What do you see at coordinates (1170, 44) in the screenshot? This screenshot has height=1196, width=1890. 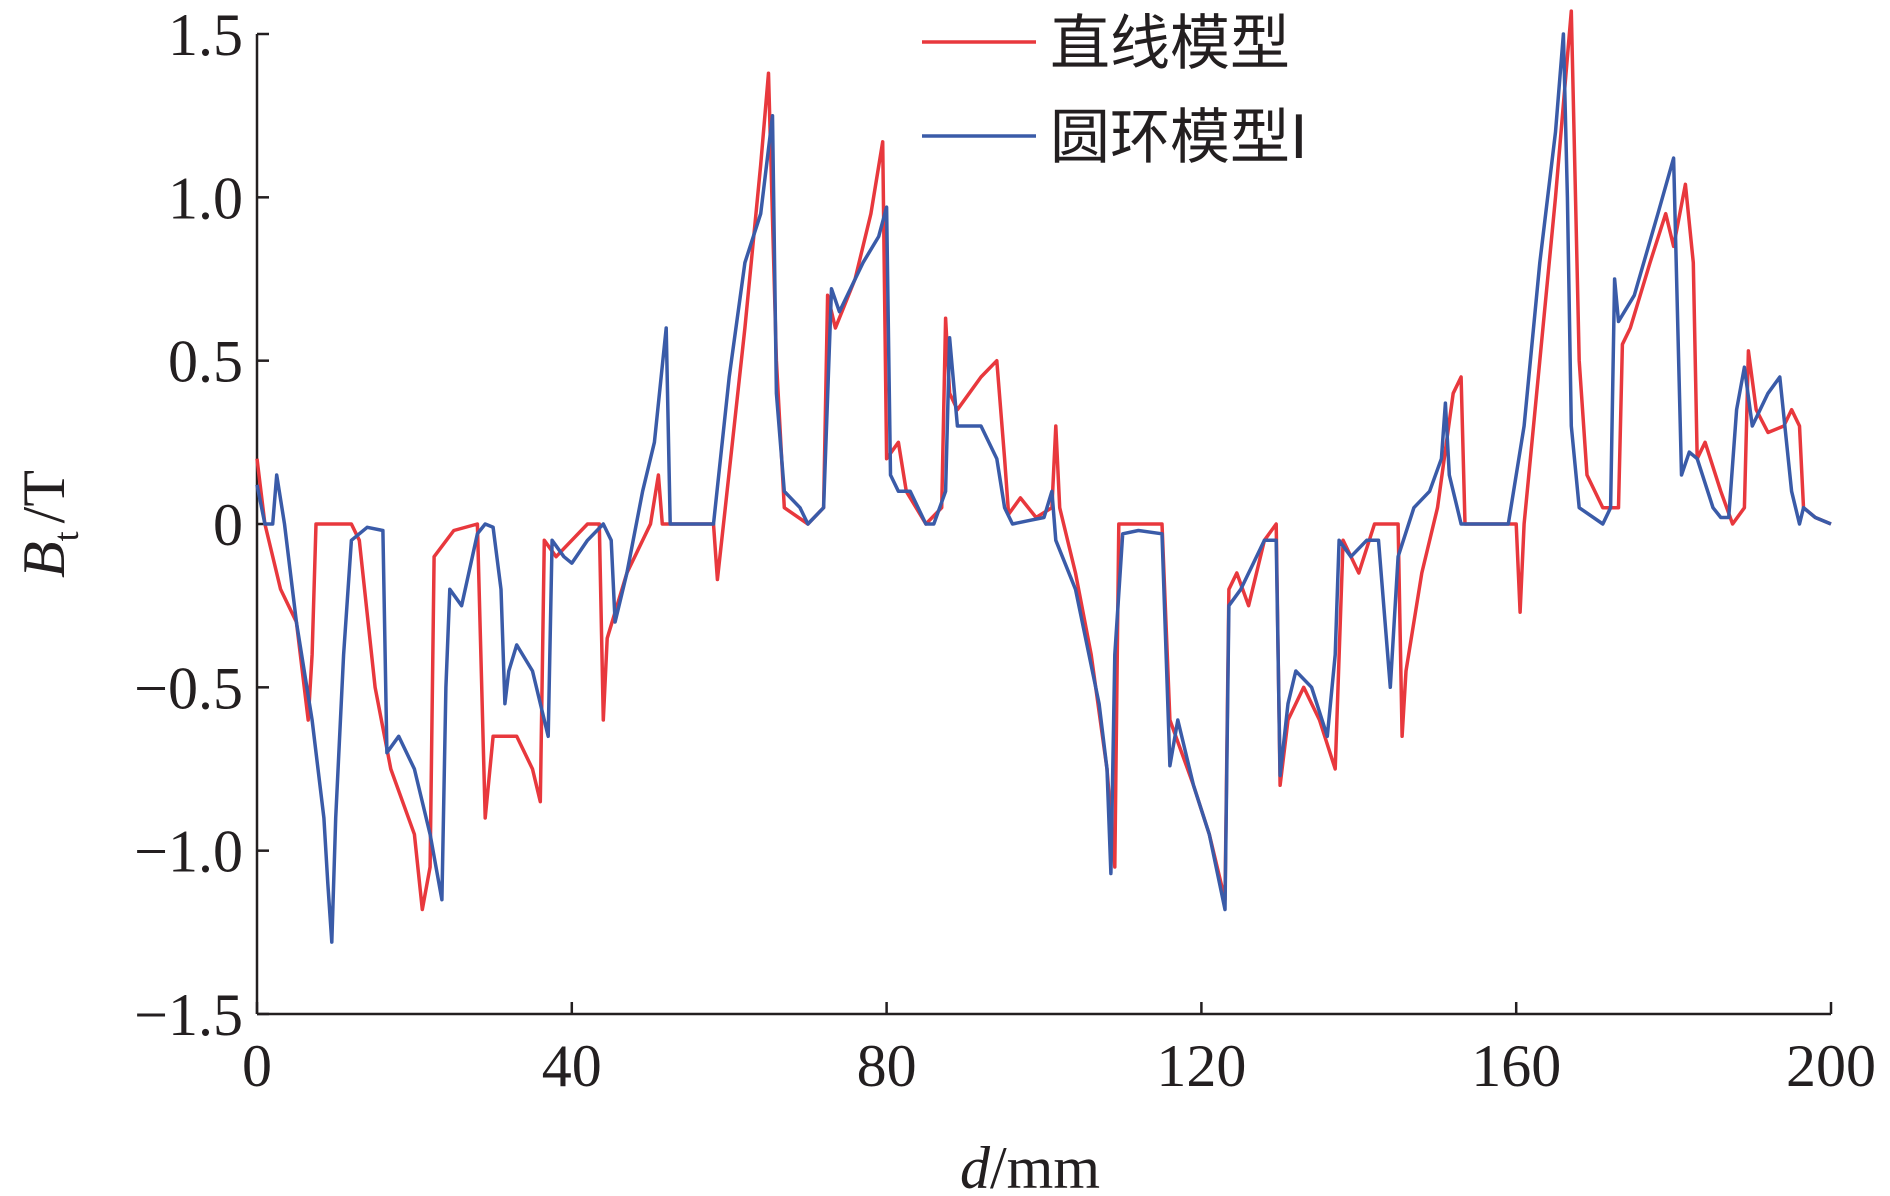 I see `legend-label: 直线模型` at bounding box center [1170, 44].